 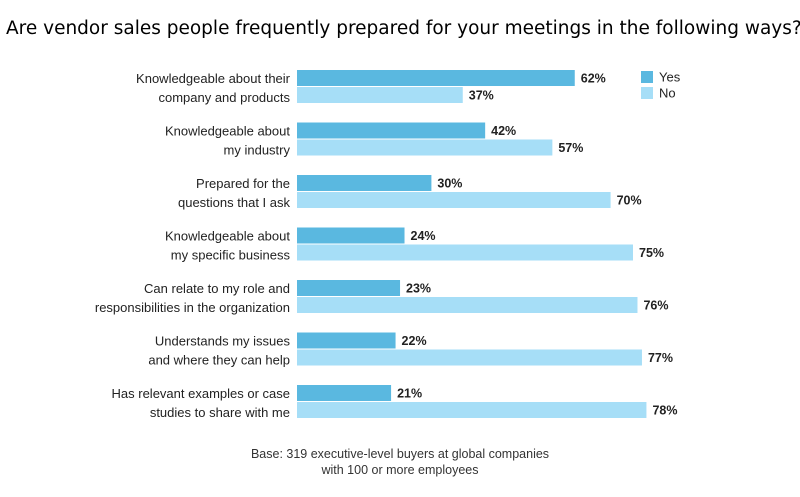 What do you see at coordinates (409, 394) in the screenshot?
I see `data-label: 21%` at bounding box center [409, 394].